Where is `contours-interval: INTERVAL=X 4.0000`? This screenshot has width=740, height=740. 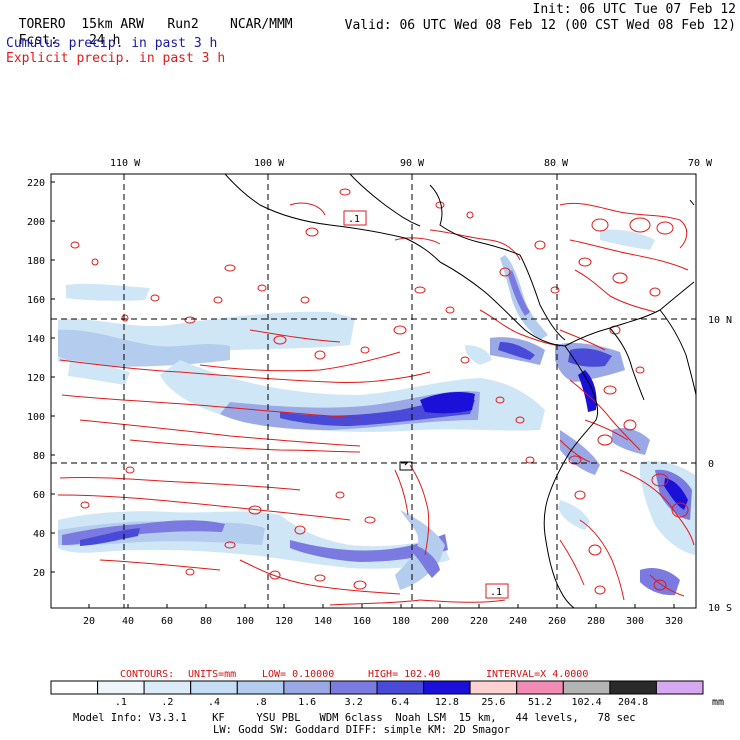 contours-interval: INTERVAL=X 4.0000 is located at coordinates (537, 674).